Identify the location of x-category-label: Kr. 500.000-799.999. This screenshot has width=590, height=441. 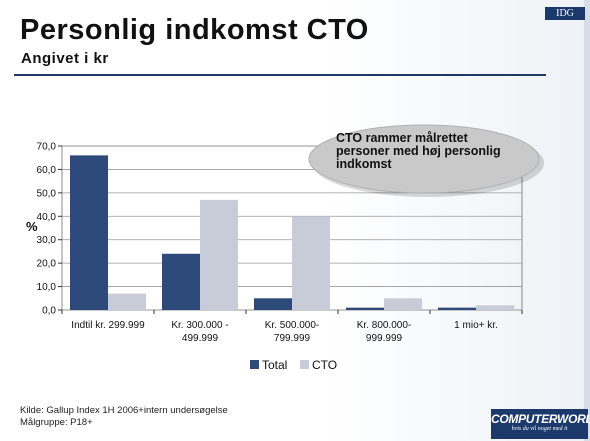
(292, 332).